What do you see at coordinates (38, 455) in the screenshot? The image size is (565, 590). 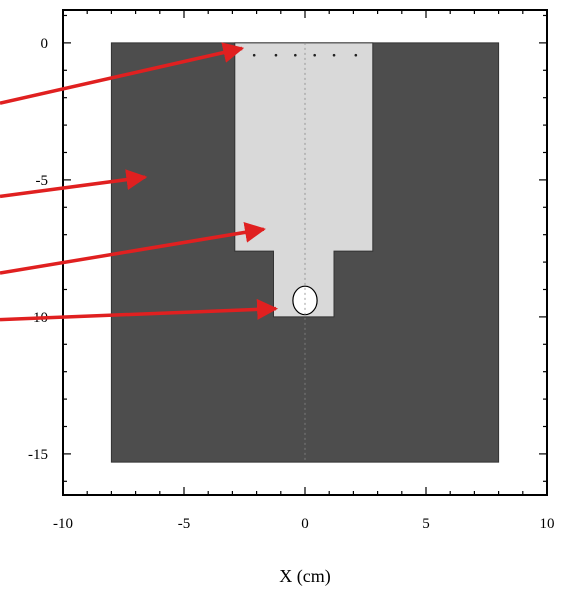 I see `y-tick-label: -15` at bounding box center [38, 455].